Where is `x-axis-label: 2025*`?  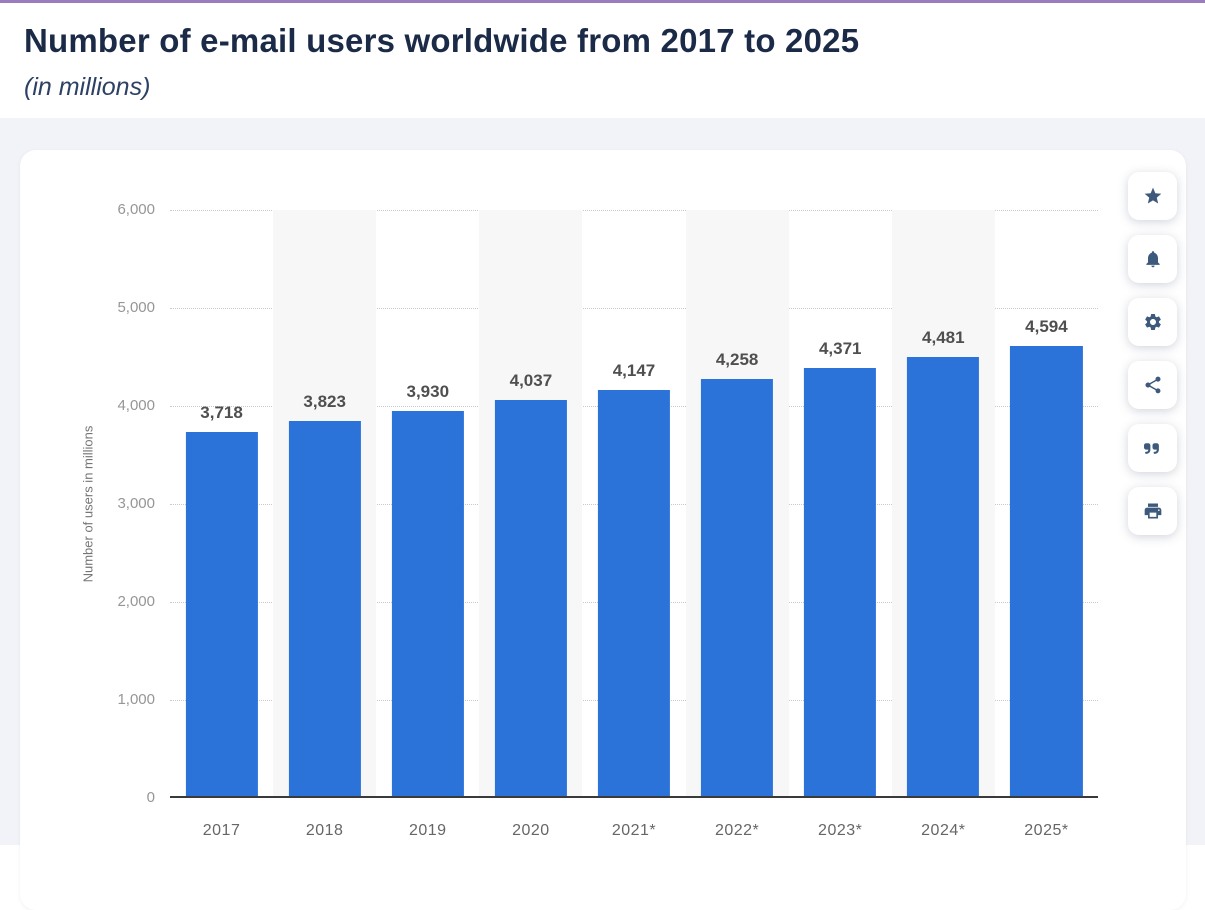
x-axis-label: 2025* is located at coordinates (1046, 830).